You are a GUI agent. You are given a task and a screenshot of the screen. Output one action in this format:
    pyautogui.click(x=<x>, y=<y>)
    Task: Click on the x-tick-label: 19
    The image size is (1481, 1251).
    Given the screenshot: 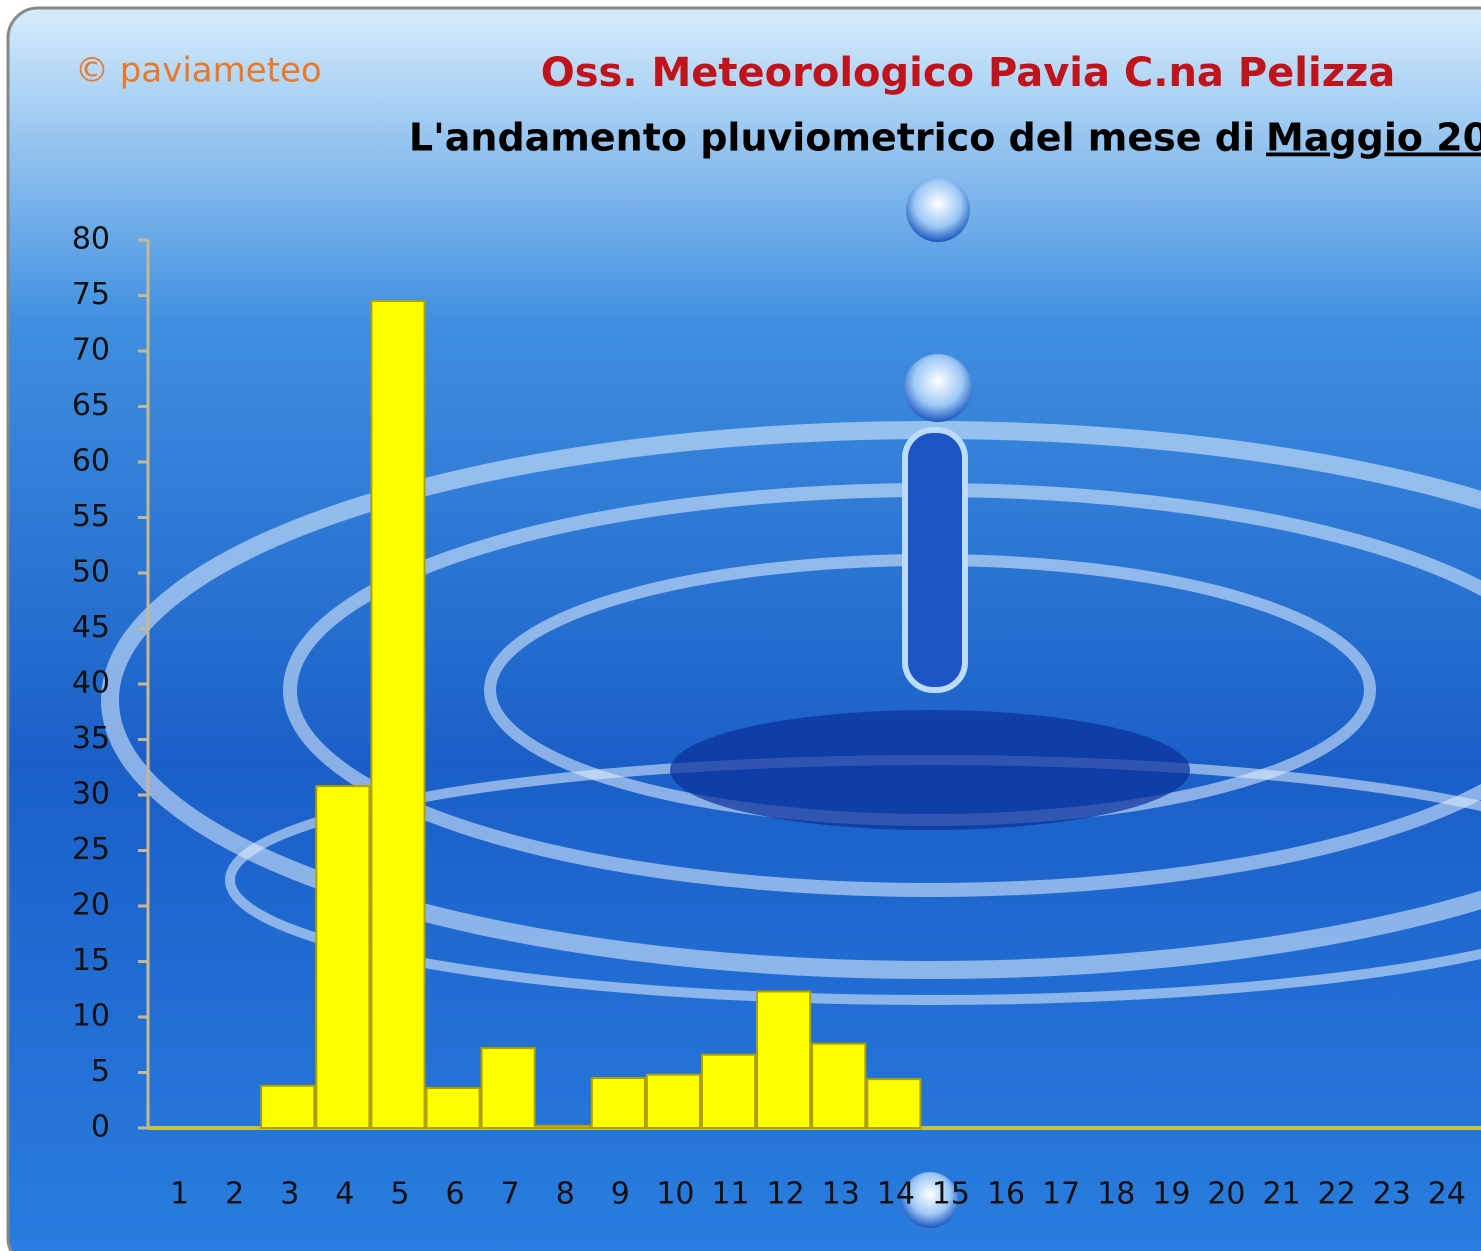 What is the action you would take?
    pyautogui.click(x=1171, y=1194)
    